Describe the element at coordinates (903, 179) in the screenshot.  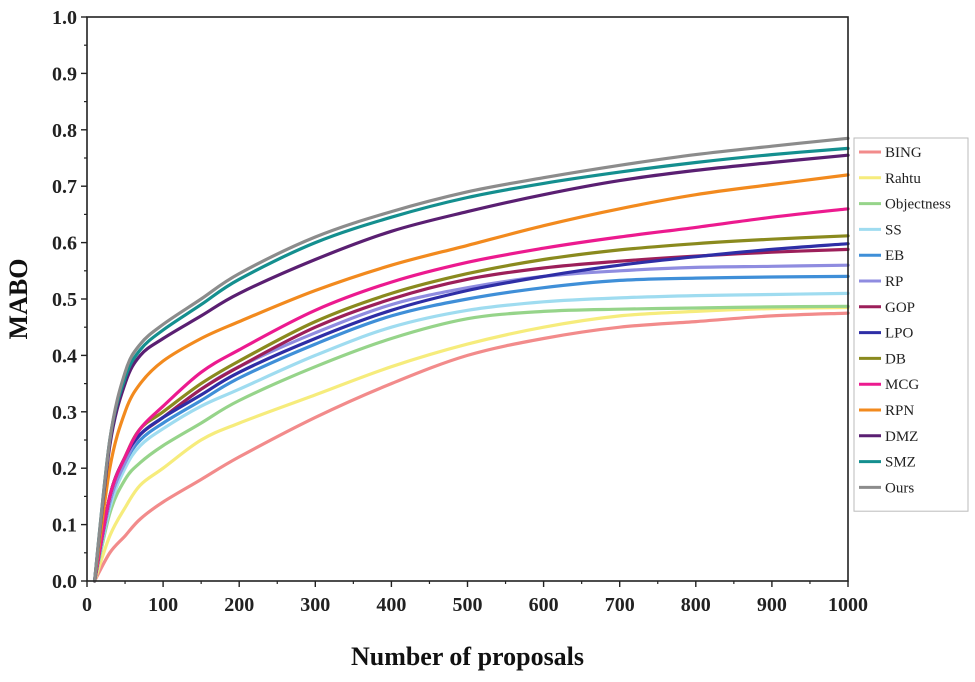
I see `legend-label-rahtu: Rahtu` at that location.